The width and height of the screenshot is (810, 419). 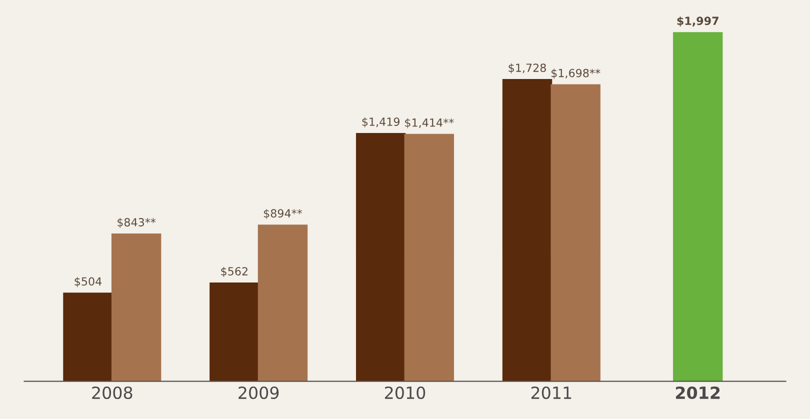 I want to click on data-label: $894**, so click(x=283, y=214).